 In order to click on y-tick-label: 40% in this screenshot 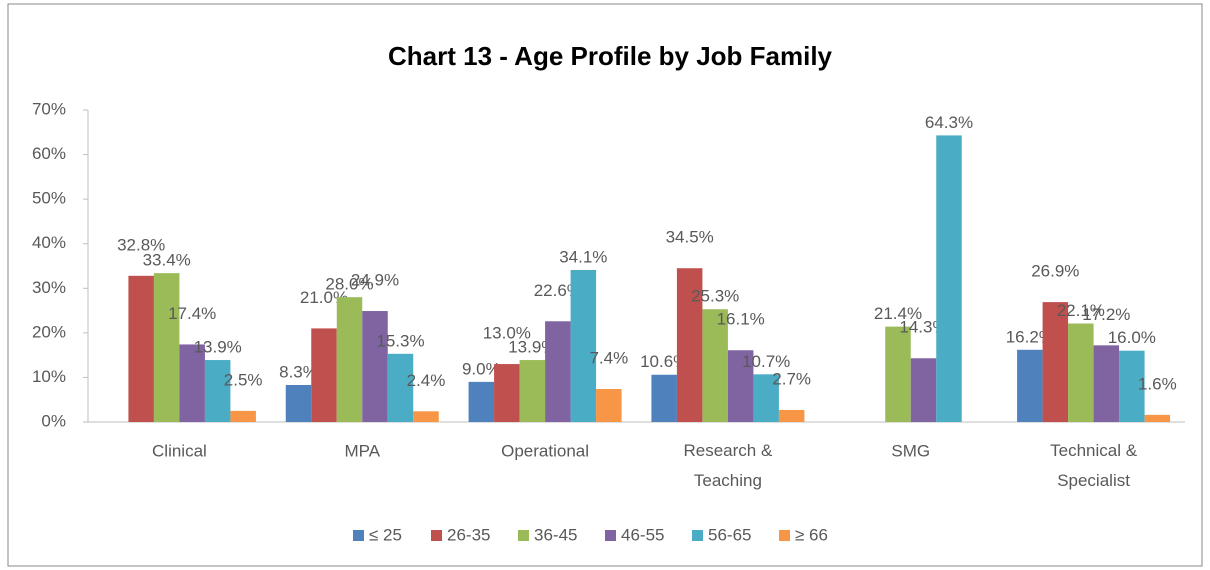, I will do `click(49, 242)`.